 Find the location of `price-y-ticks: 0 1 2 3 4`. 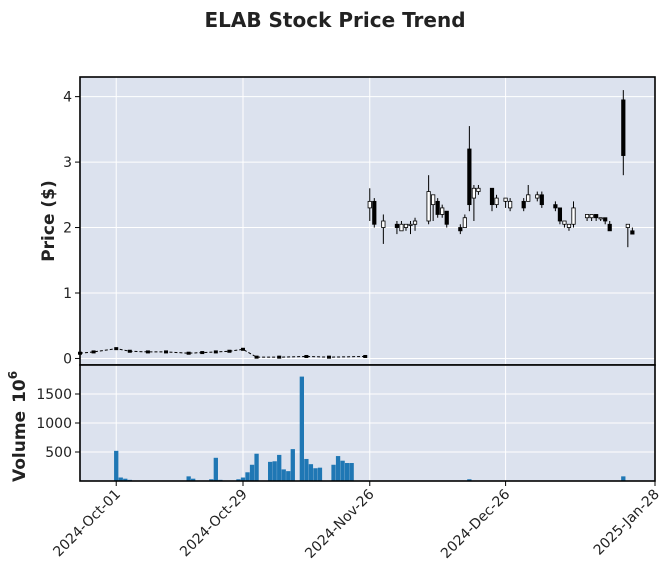

price-y-ticks: 0 1 2 3 4 is located at coordinates (71, 228).